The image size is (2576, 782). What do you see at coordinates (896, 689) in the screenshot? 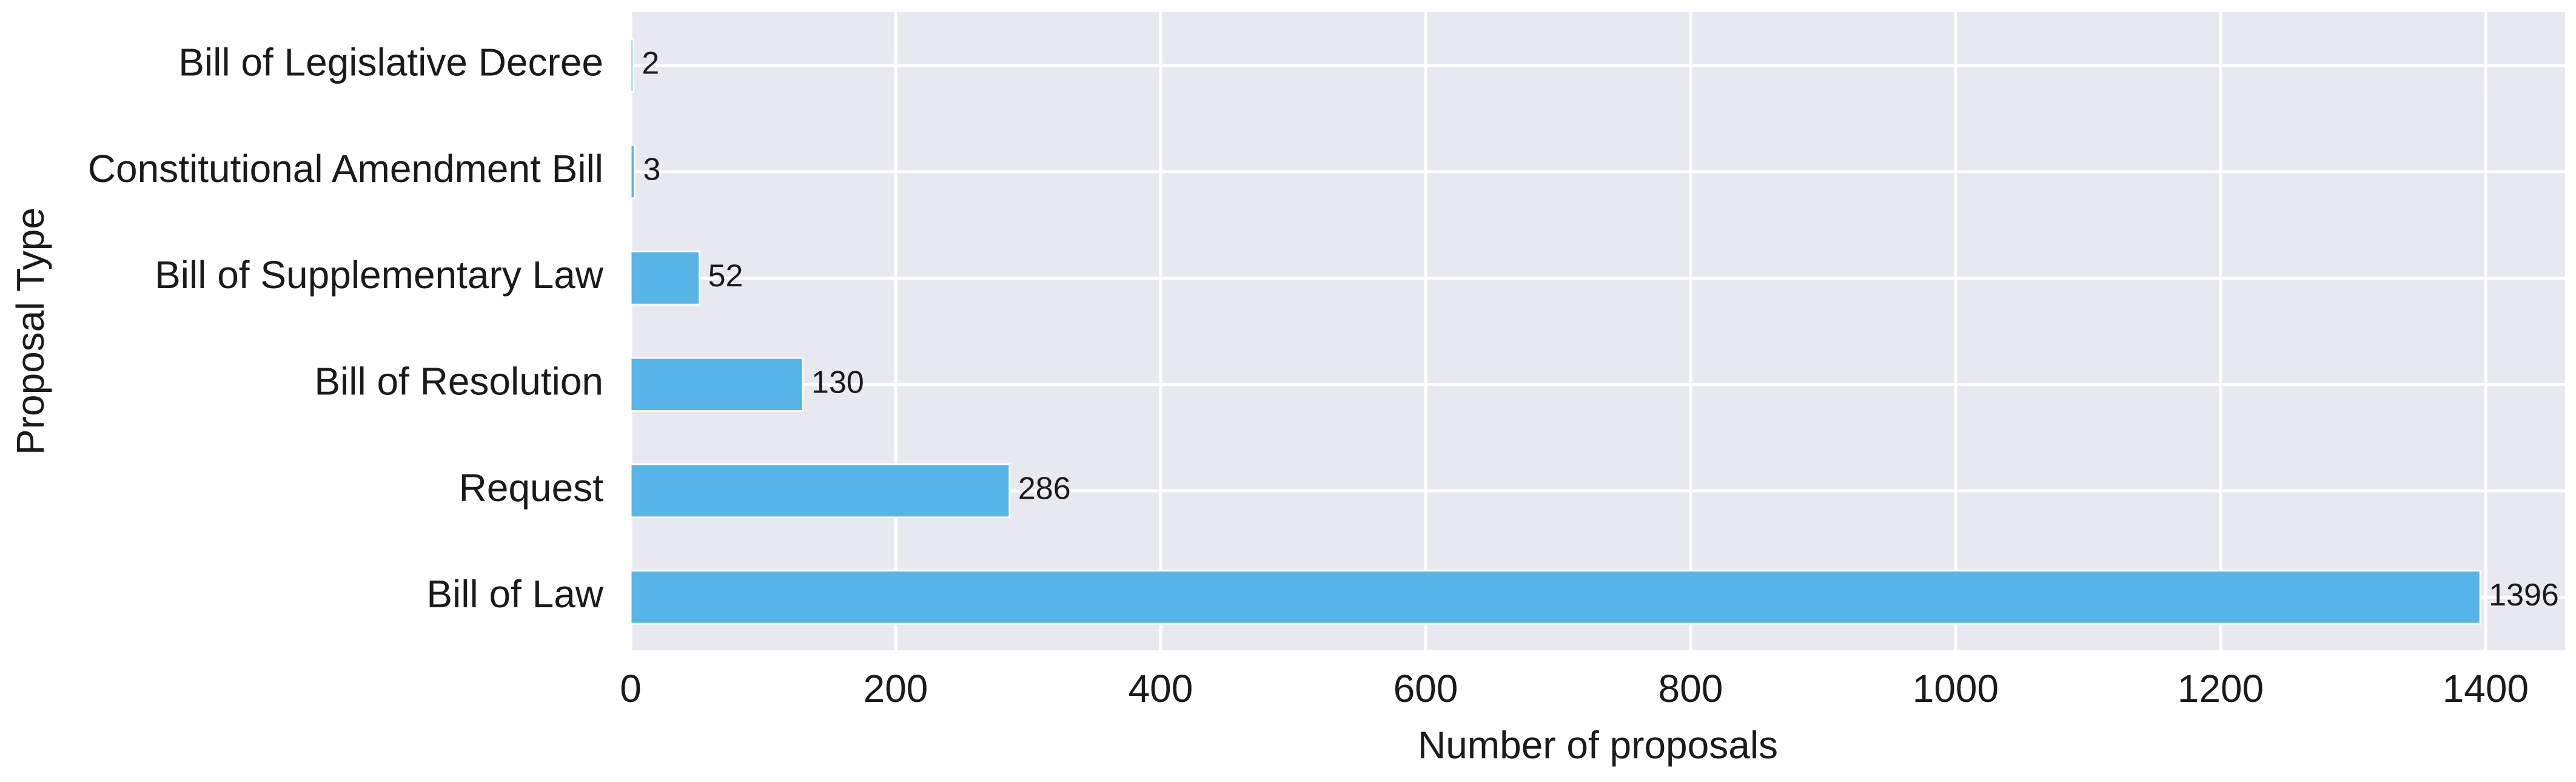
I see `x-tick-label: 200` at bounding box center [896, 689].